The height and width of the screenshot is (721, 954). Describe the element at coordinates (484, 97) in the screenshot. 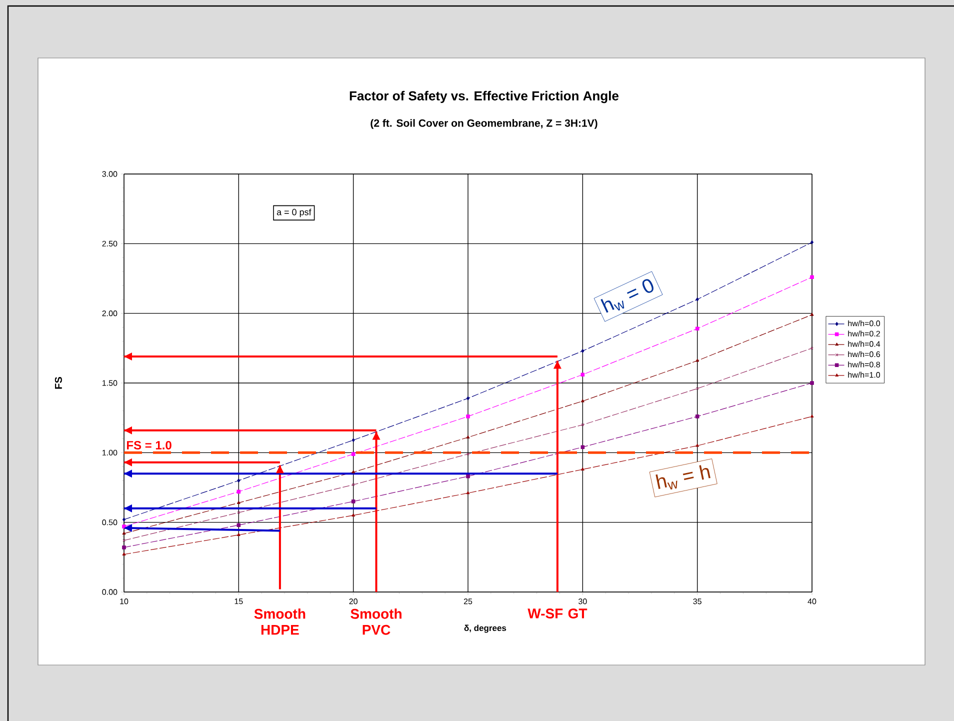

I see `chart-title: Factor of Safety vs. Effective Friction Angle` at that location.